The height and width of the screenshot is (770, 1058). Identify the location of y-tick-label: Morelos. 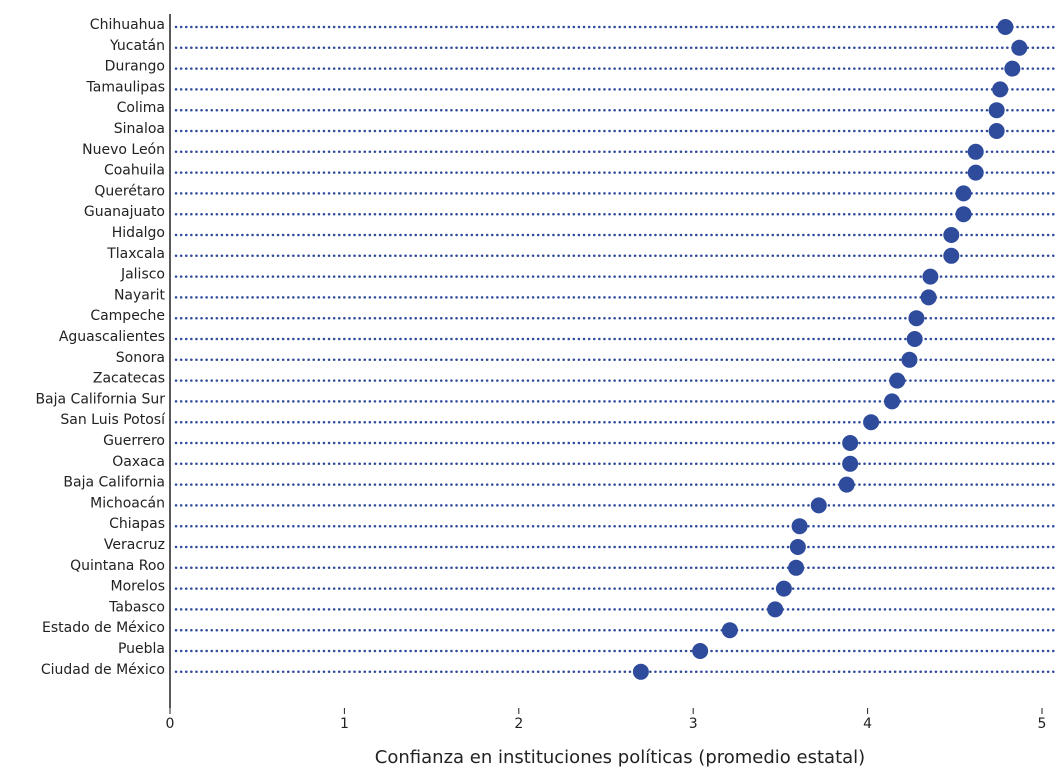
(138, 587).